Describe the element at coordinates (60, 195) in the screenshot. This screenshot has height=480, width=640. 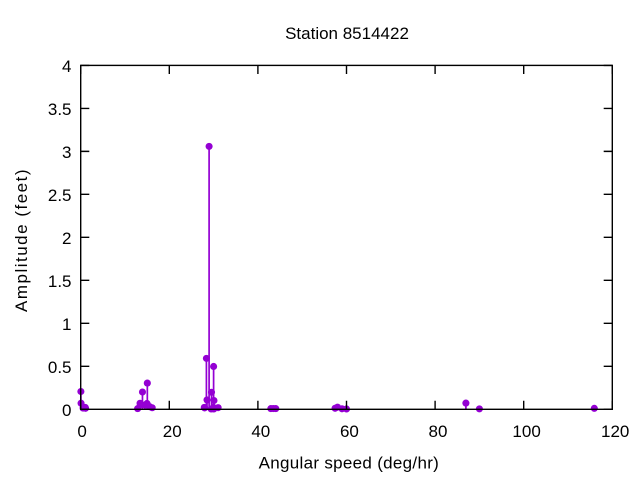
I see `svg-text: 2.5` at that location.